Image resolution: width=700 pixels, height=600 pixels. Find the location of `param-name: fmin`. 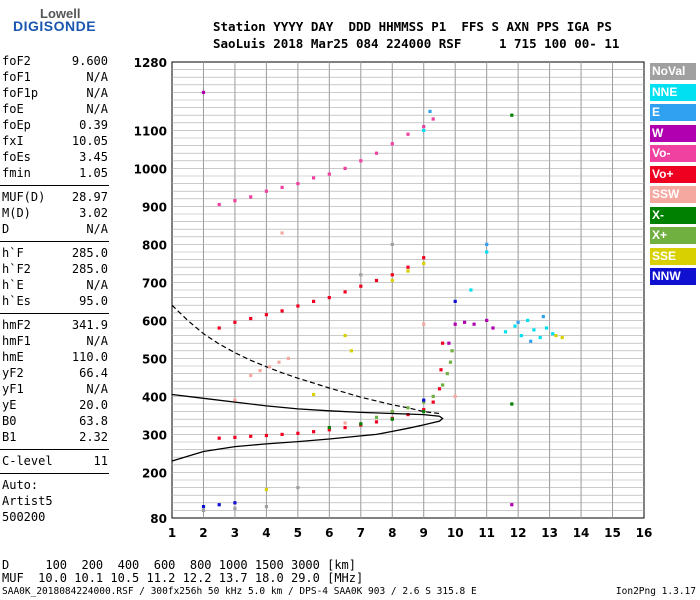

param-name: fmin is located at coordinates (16, 173).